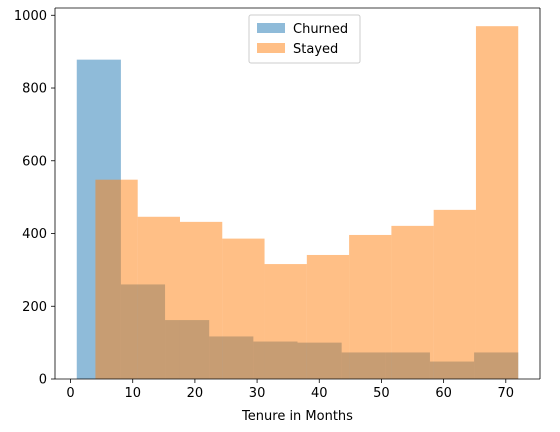  I want to click on stayed-legend-label: Stayed, so click(315, 49).